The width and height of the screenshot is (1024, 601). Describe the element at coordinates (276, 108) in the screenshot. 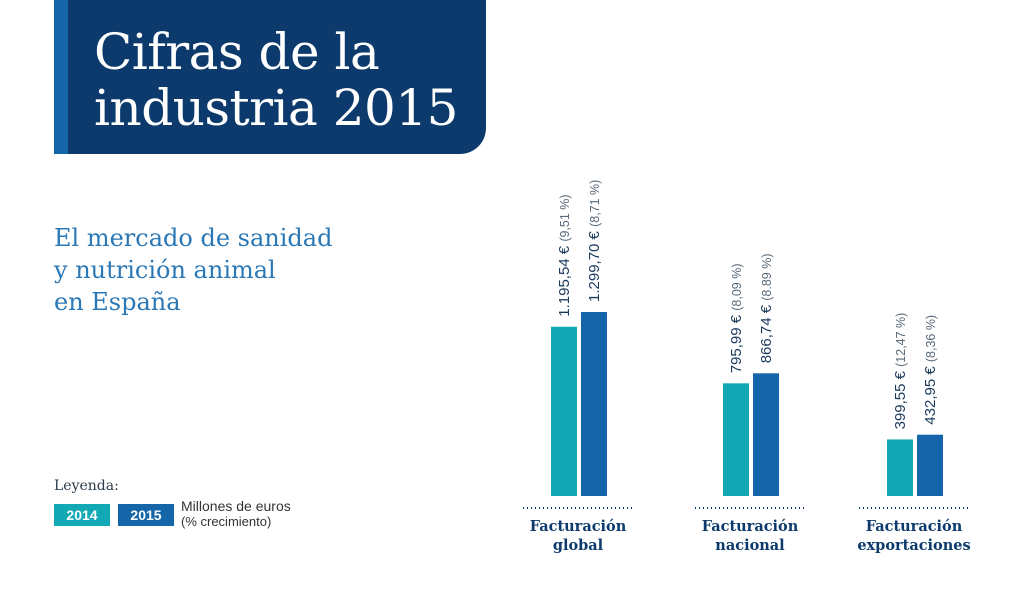

I see `page-title-line2: industria 2015` at that location.